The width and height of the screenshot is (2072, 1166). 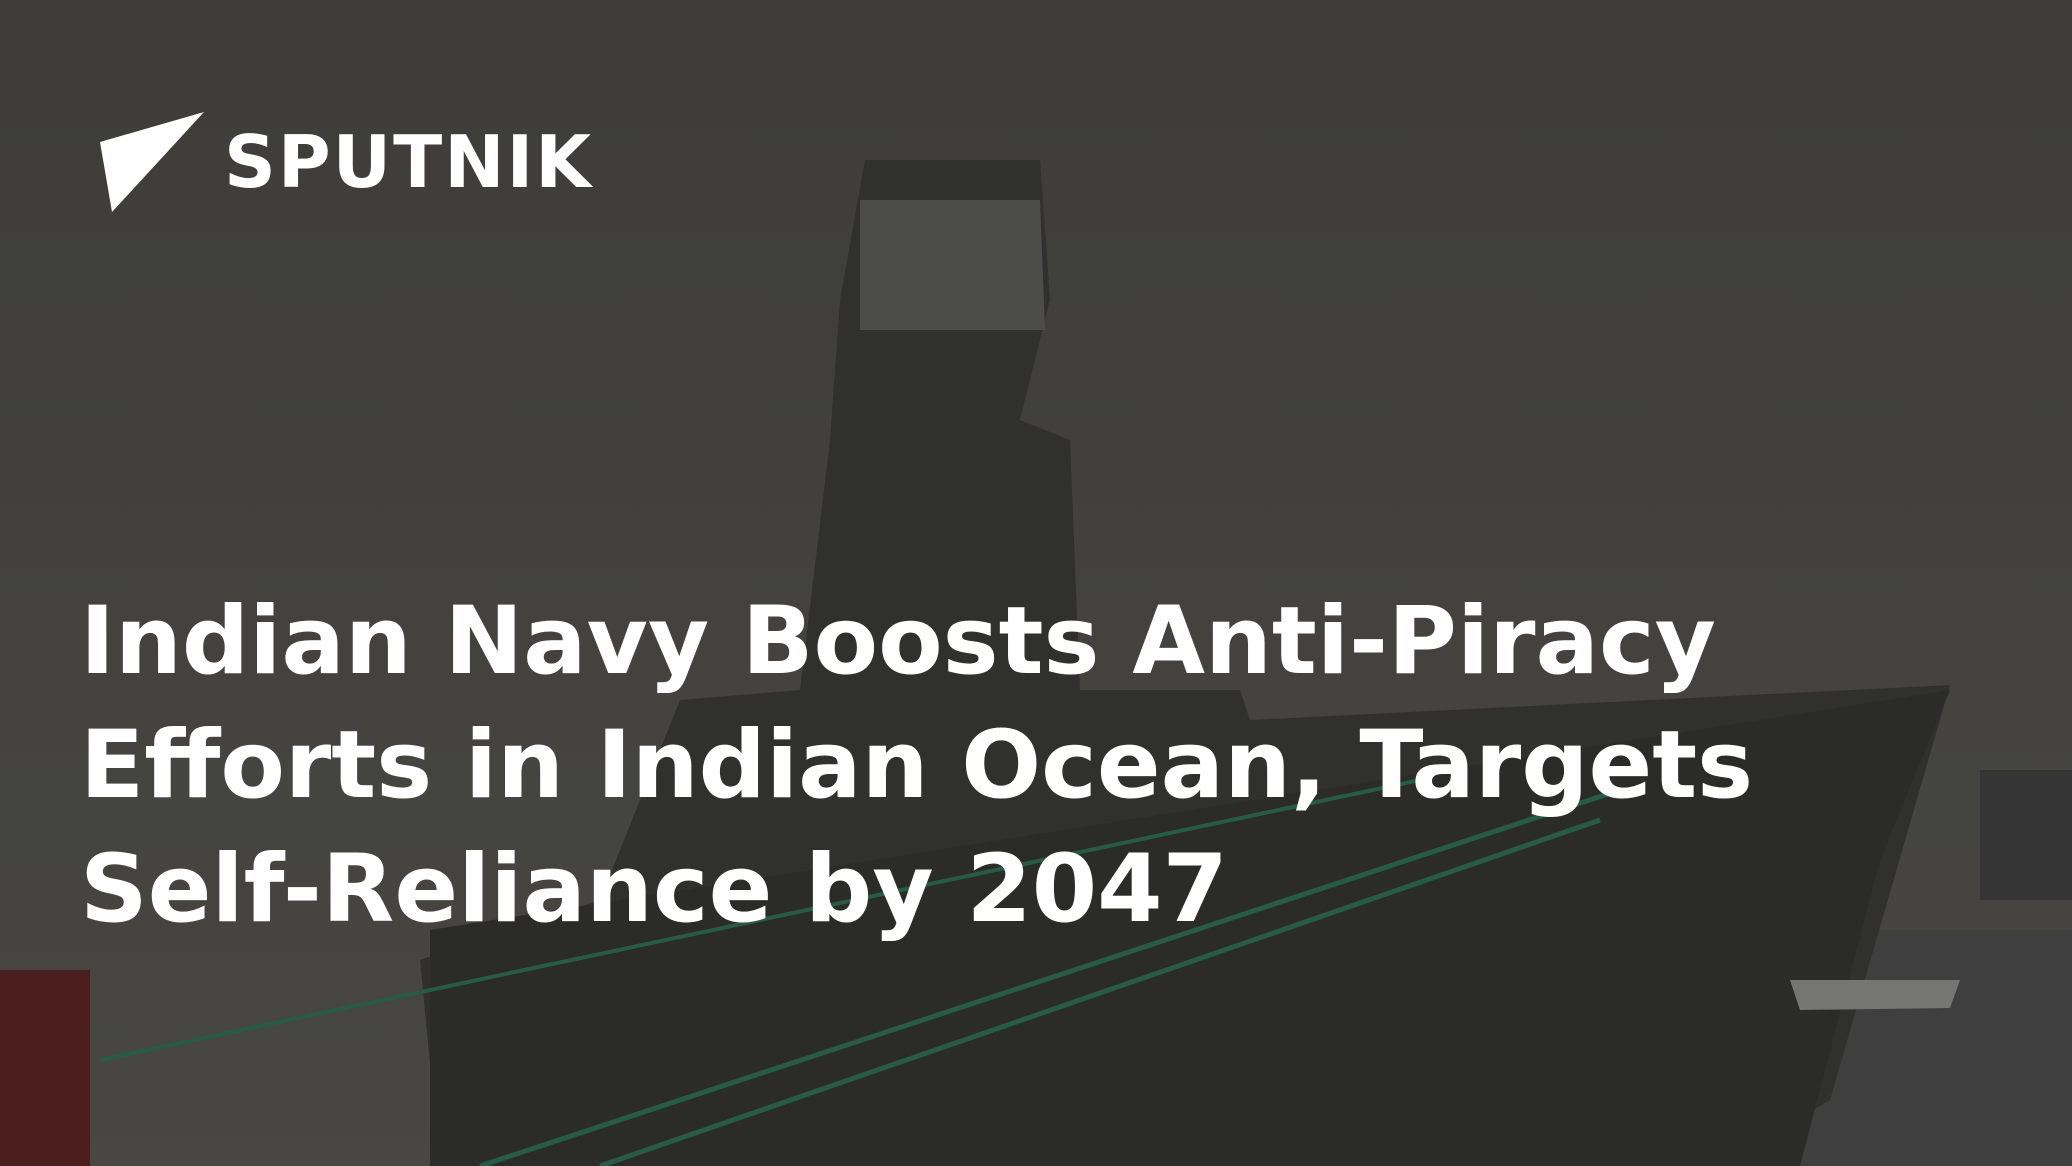 What do you see at coordinates (409, 162) in the screenshot?
I see `brand-name: SPUTNIK` at bounding box center [409, 162].